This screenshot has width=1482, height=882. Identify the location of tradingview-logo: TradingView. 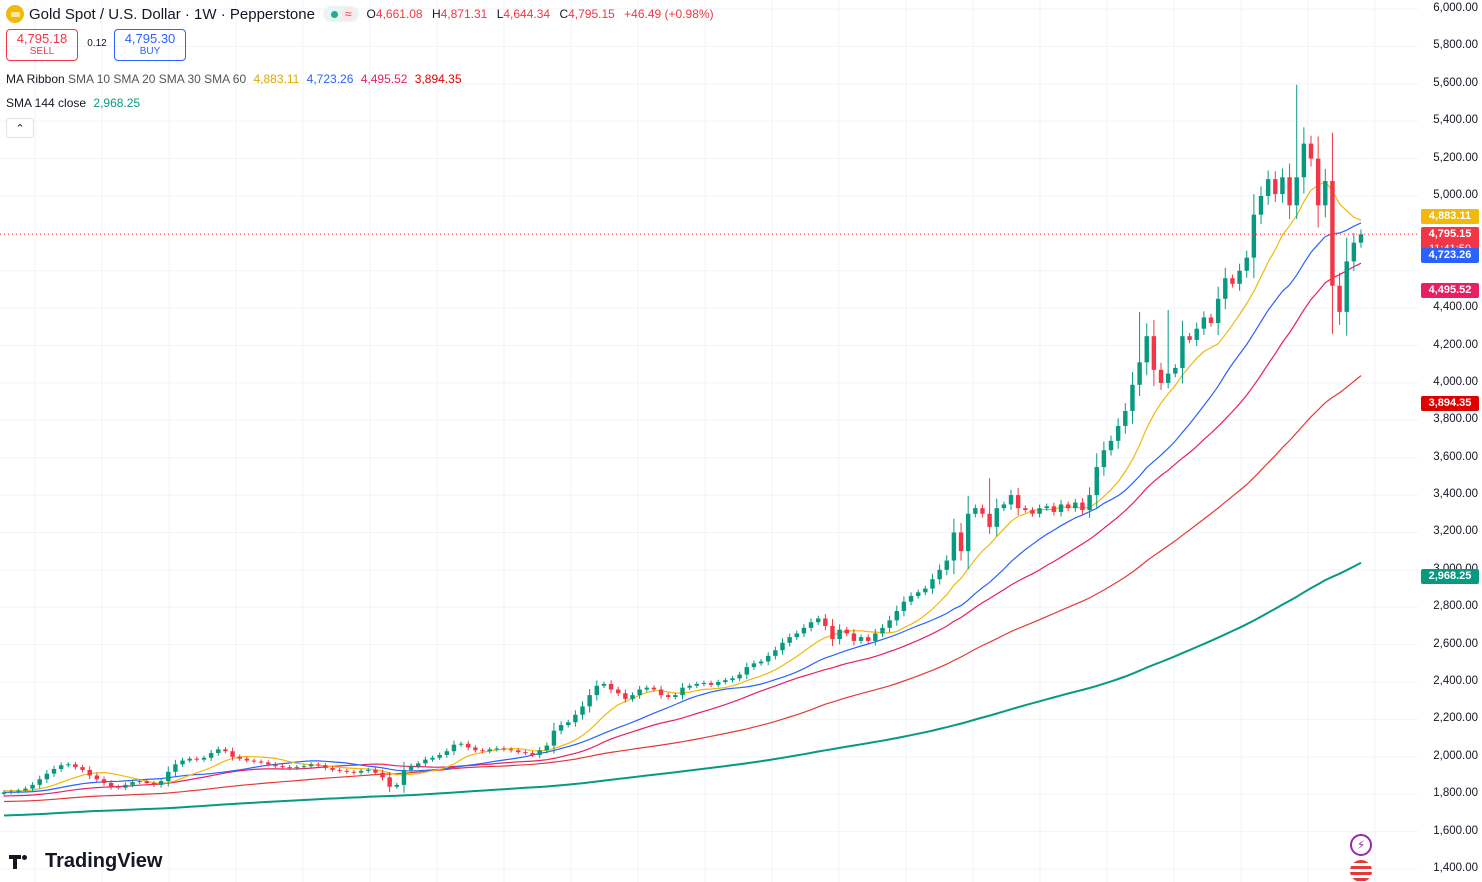
(85, 861).